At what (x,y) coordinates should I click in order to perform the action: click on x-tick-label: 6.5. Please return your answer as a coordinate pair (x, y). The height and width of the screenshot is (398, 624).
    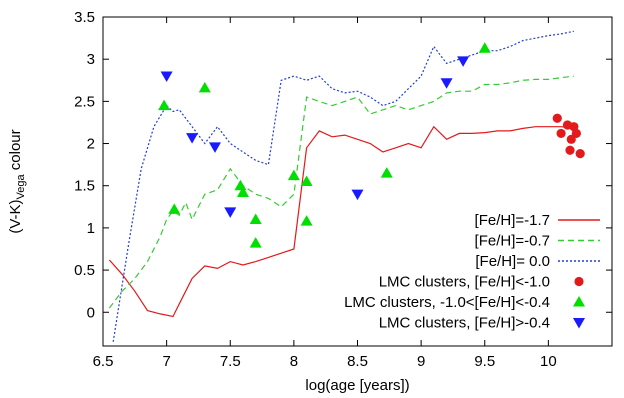
    Looking at the image, I should click on (103, 361).